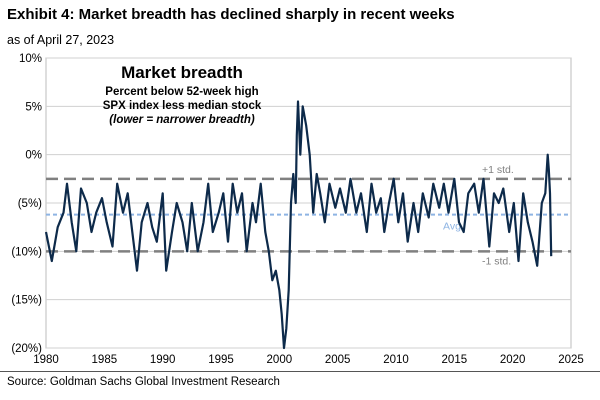  What do you see at coordinates (33, 156) in the screenshot?
I see `y-tick-label: 0%` at bounding box center [33, 156].